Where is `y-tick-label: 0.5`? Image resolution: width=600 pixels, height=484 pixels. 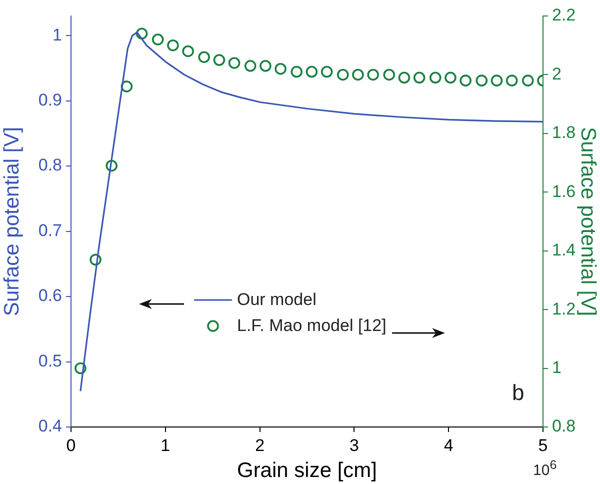 y-tick-label: 0.5 is located at coordinates (50, 360).